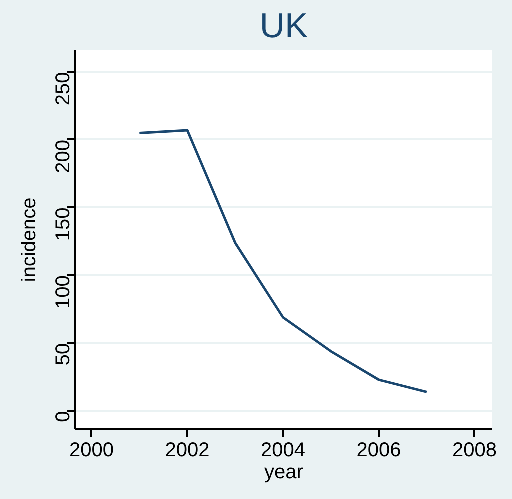 The image size is (512, 499). What do you see at coordinates (283, 451) in the screenshot?
I see `x-tick-label: 2004` at bounding box center [283, 451].